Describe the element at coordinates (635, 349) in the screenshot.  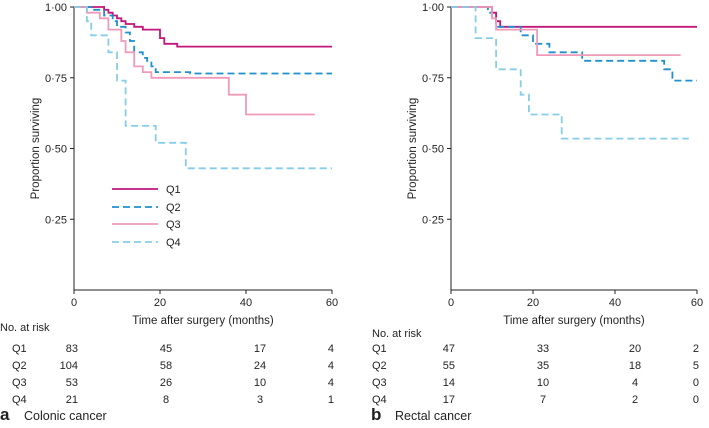
I see `at-risk-count: 20` at that location.